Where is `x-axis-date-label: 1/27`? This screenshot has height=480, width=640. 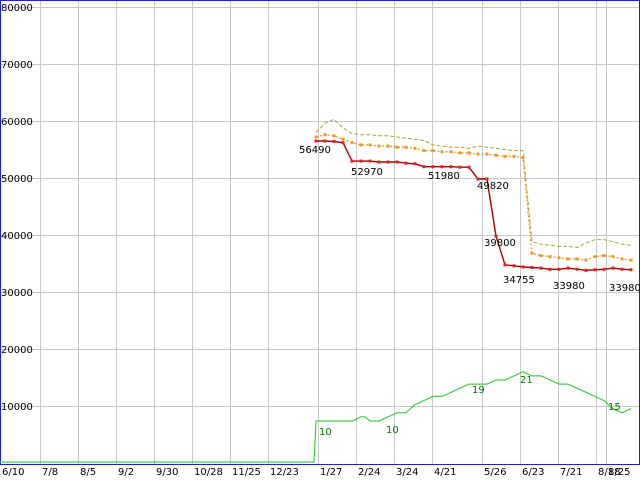 x-axis-date-label: 1/27 is located at coordinates (331, 472).